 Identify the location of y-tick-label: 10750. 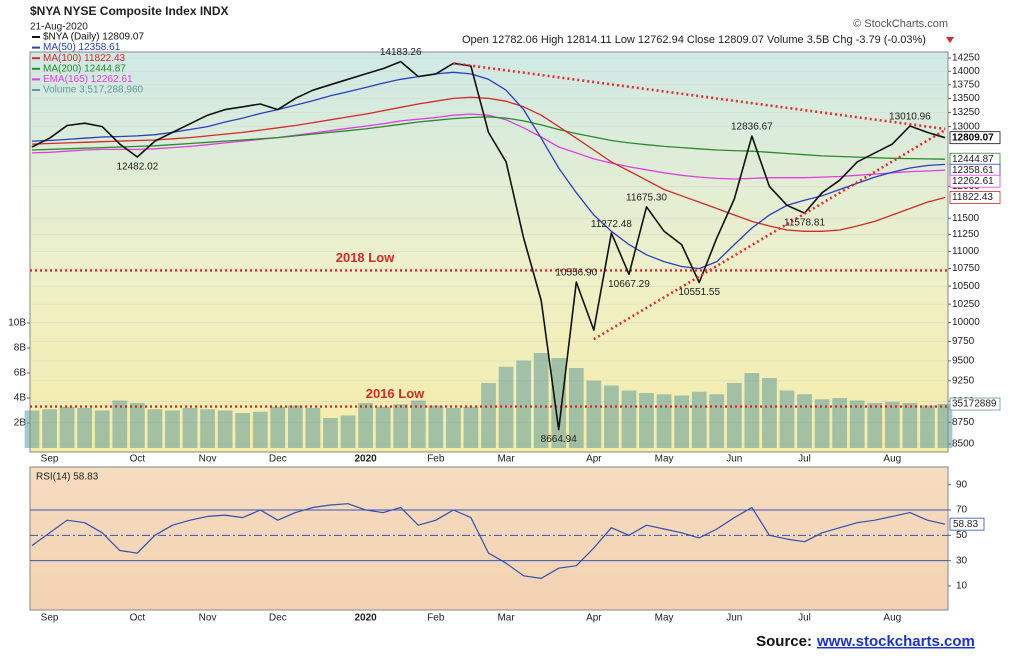
(966, 268).